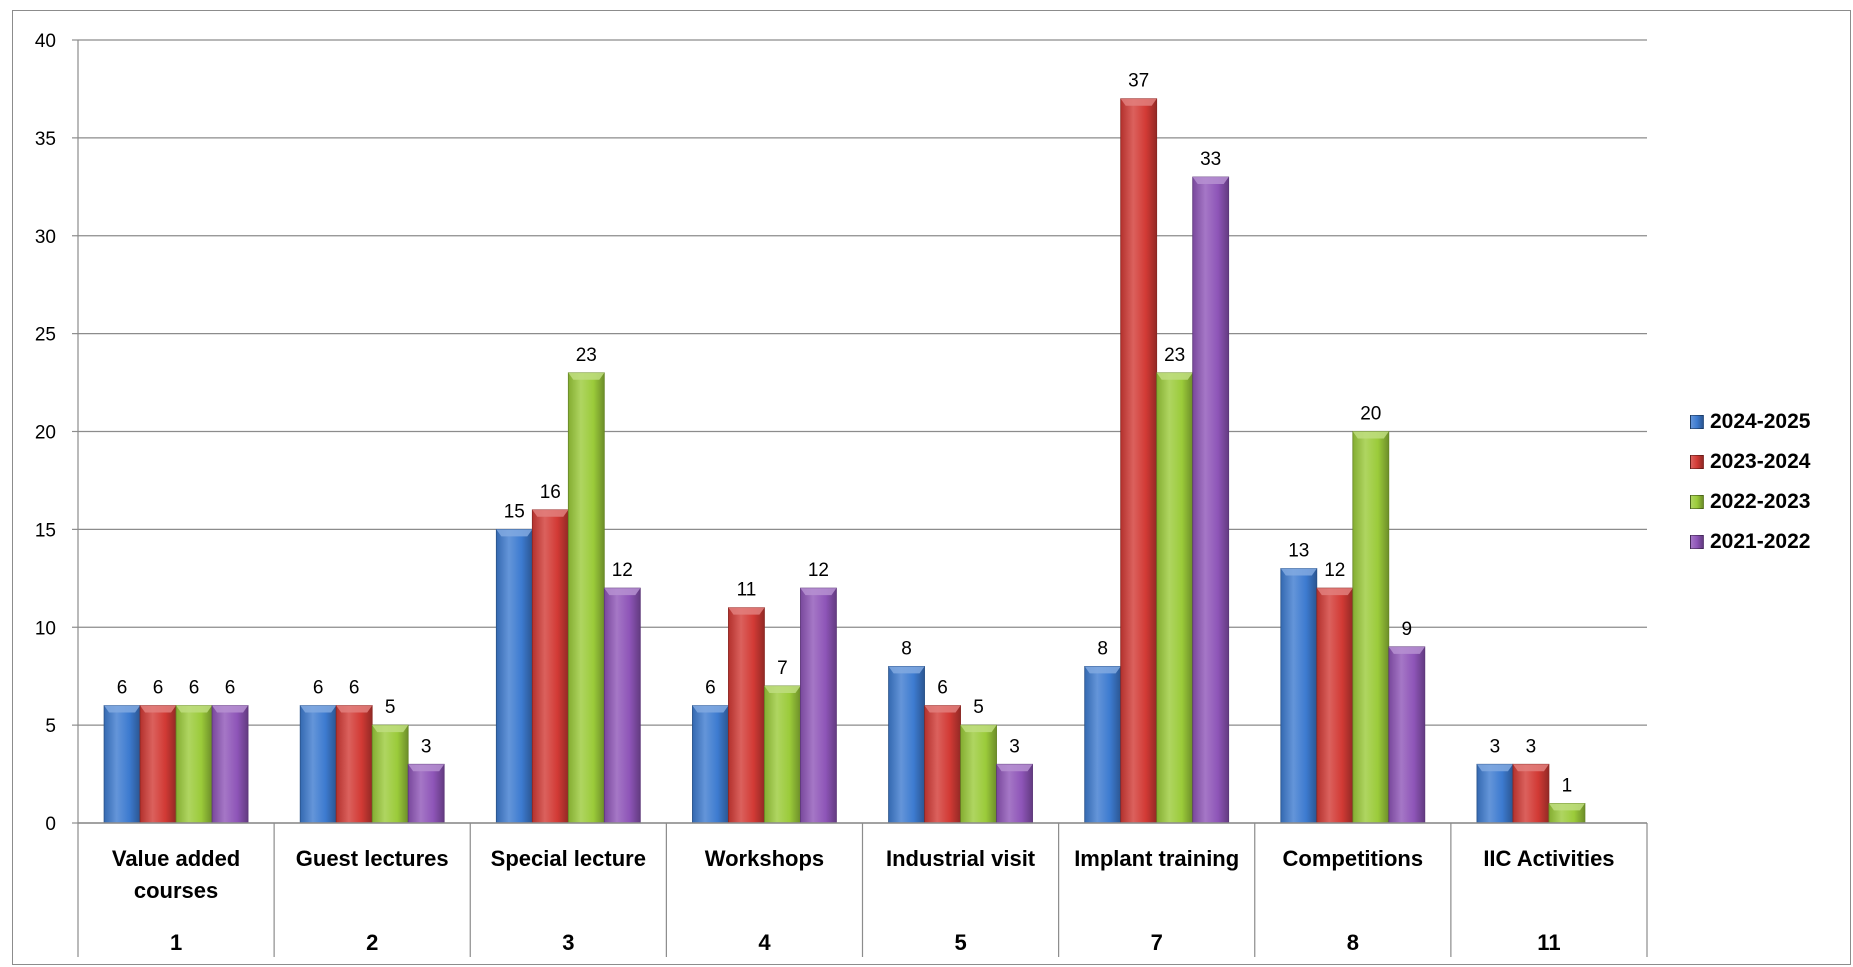  Describe the element at coordinates (1138, 81) in the screenshot. I see `data-label: 37` at that location.